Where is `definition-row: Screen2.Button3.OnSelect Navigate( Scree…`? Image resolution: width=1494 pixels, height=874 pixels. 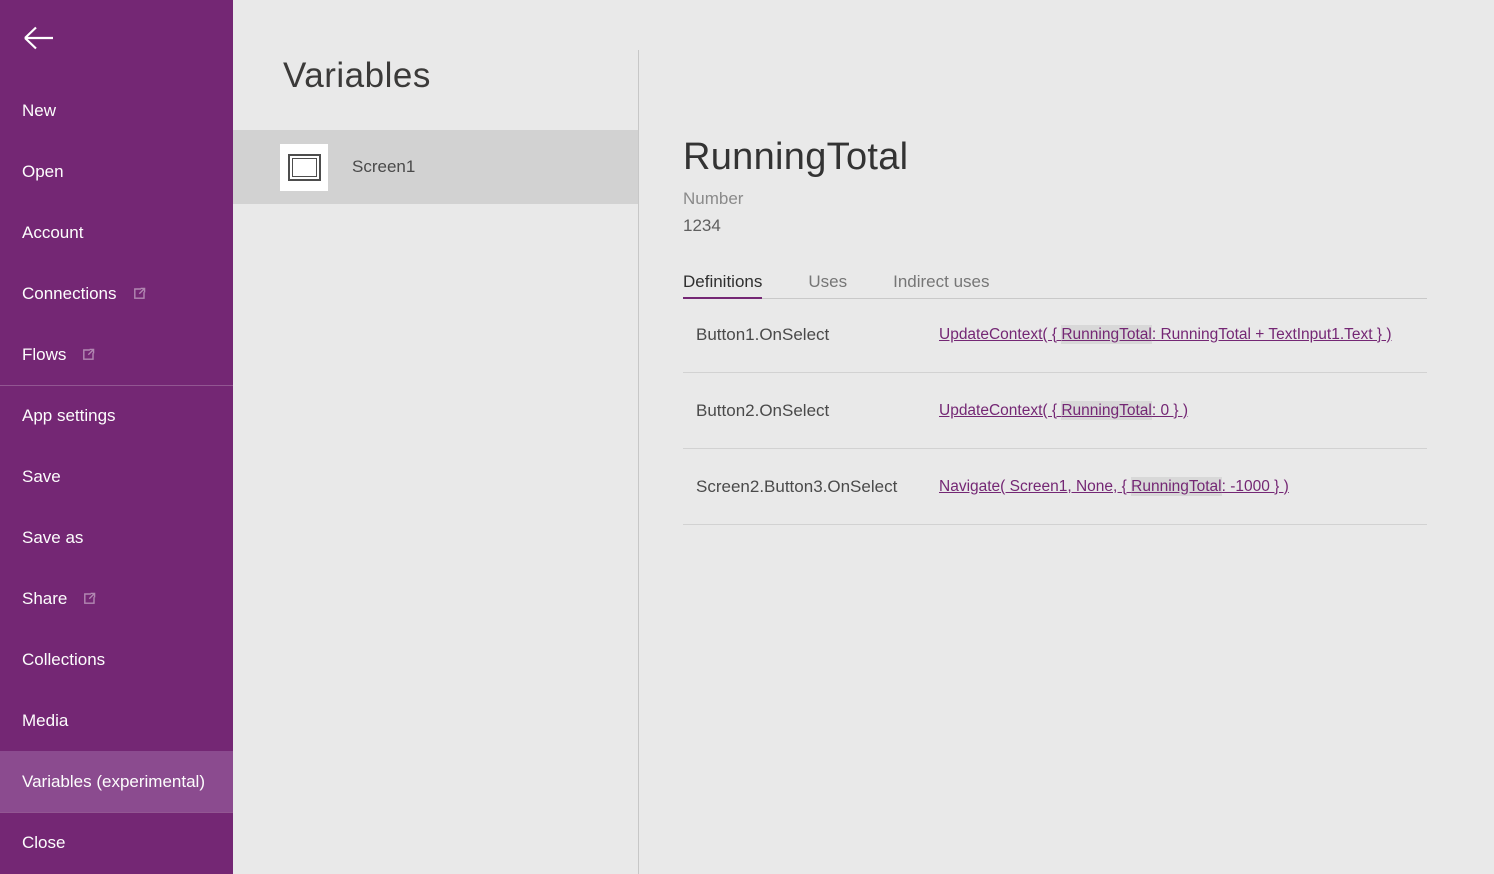 definition-row: Screen2.Button3.OnSelect Navigate( Scree… is located at coordinates (1055, 487).